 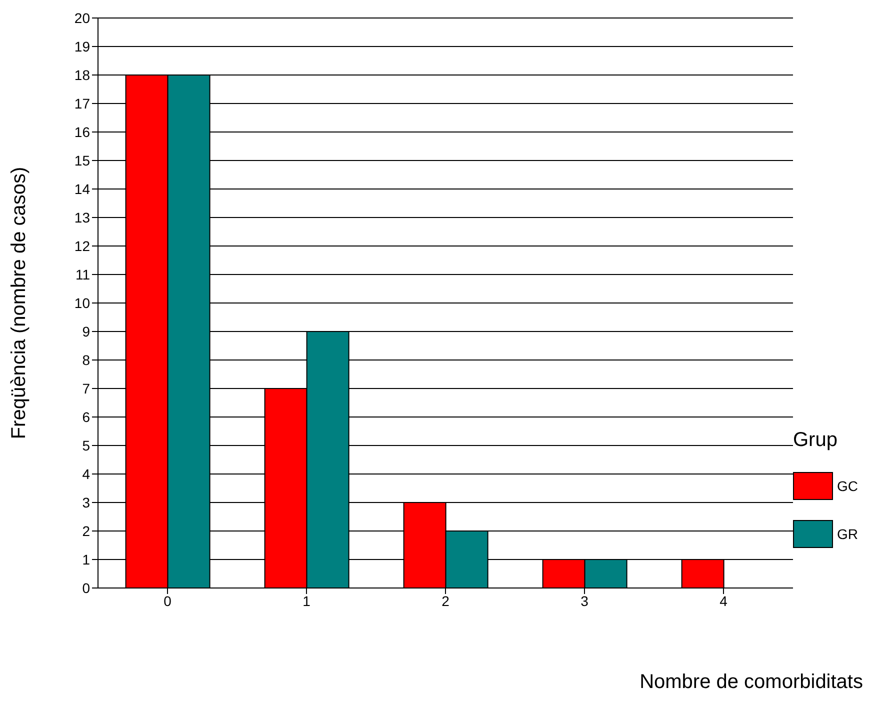 I want to click on y-tick-label: 18, so click(x=82, y=74).